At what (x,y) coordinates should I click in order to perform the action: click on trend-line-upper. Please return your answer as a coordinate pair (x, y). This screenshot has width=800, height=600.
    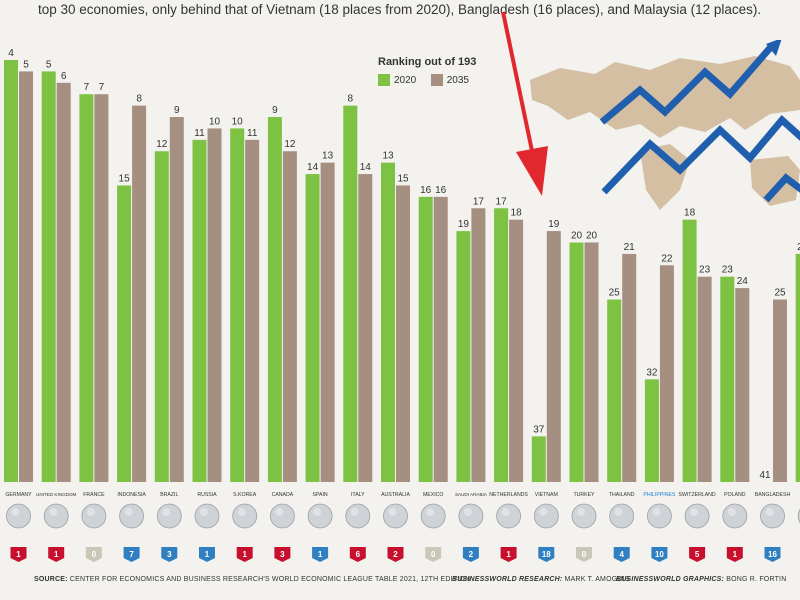
    Looking at the image, I should click on (686, 85).